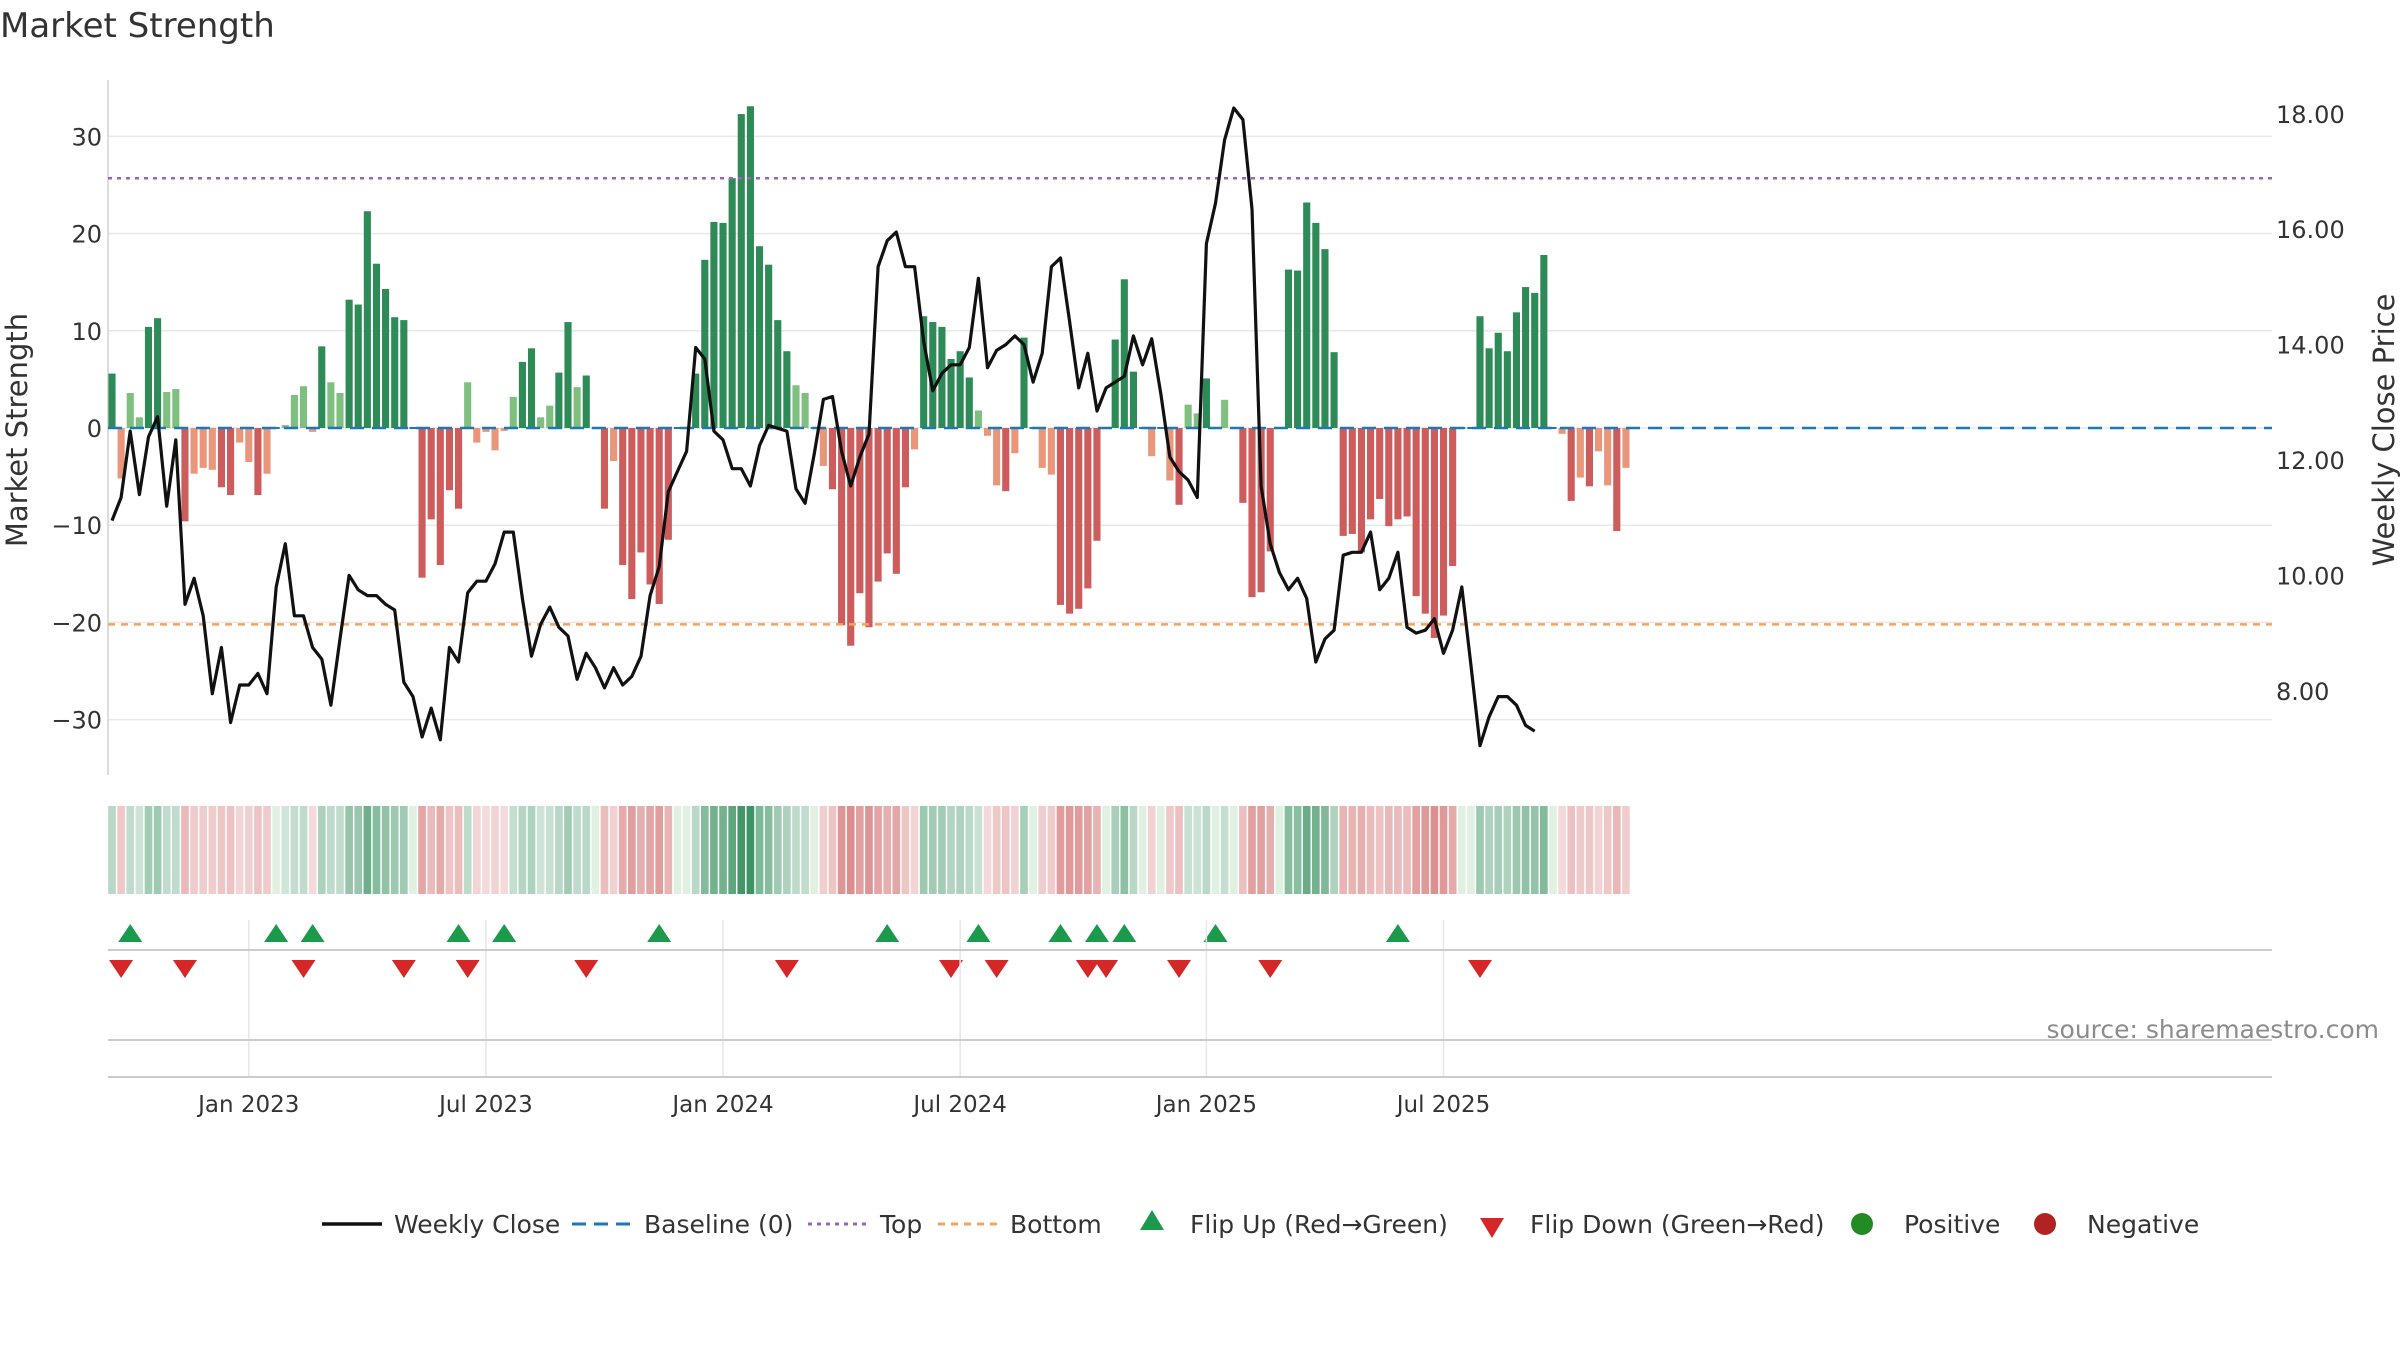 Image resolution: width=2400 pixels, height=1350 pixels. I want to click on x-tick-label: Jan 2023, so click(247, 1105).